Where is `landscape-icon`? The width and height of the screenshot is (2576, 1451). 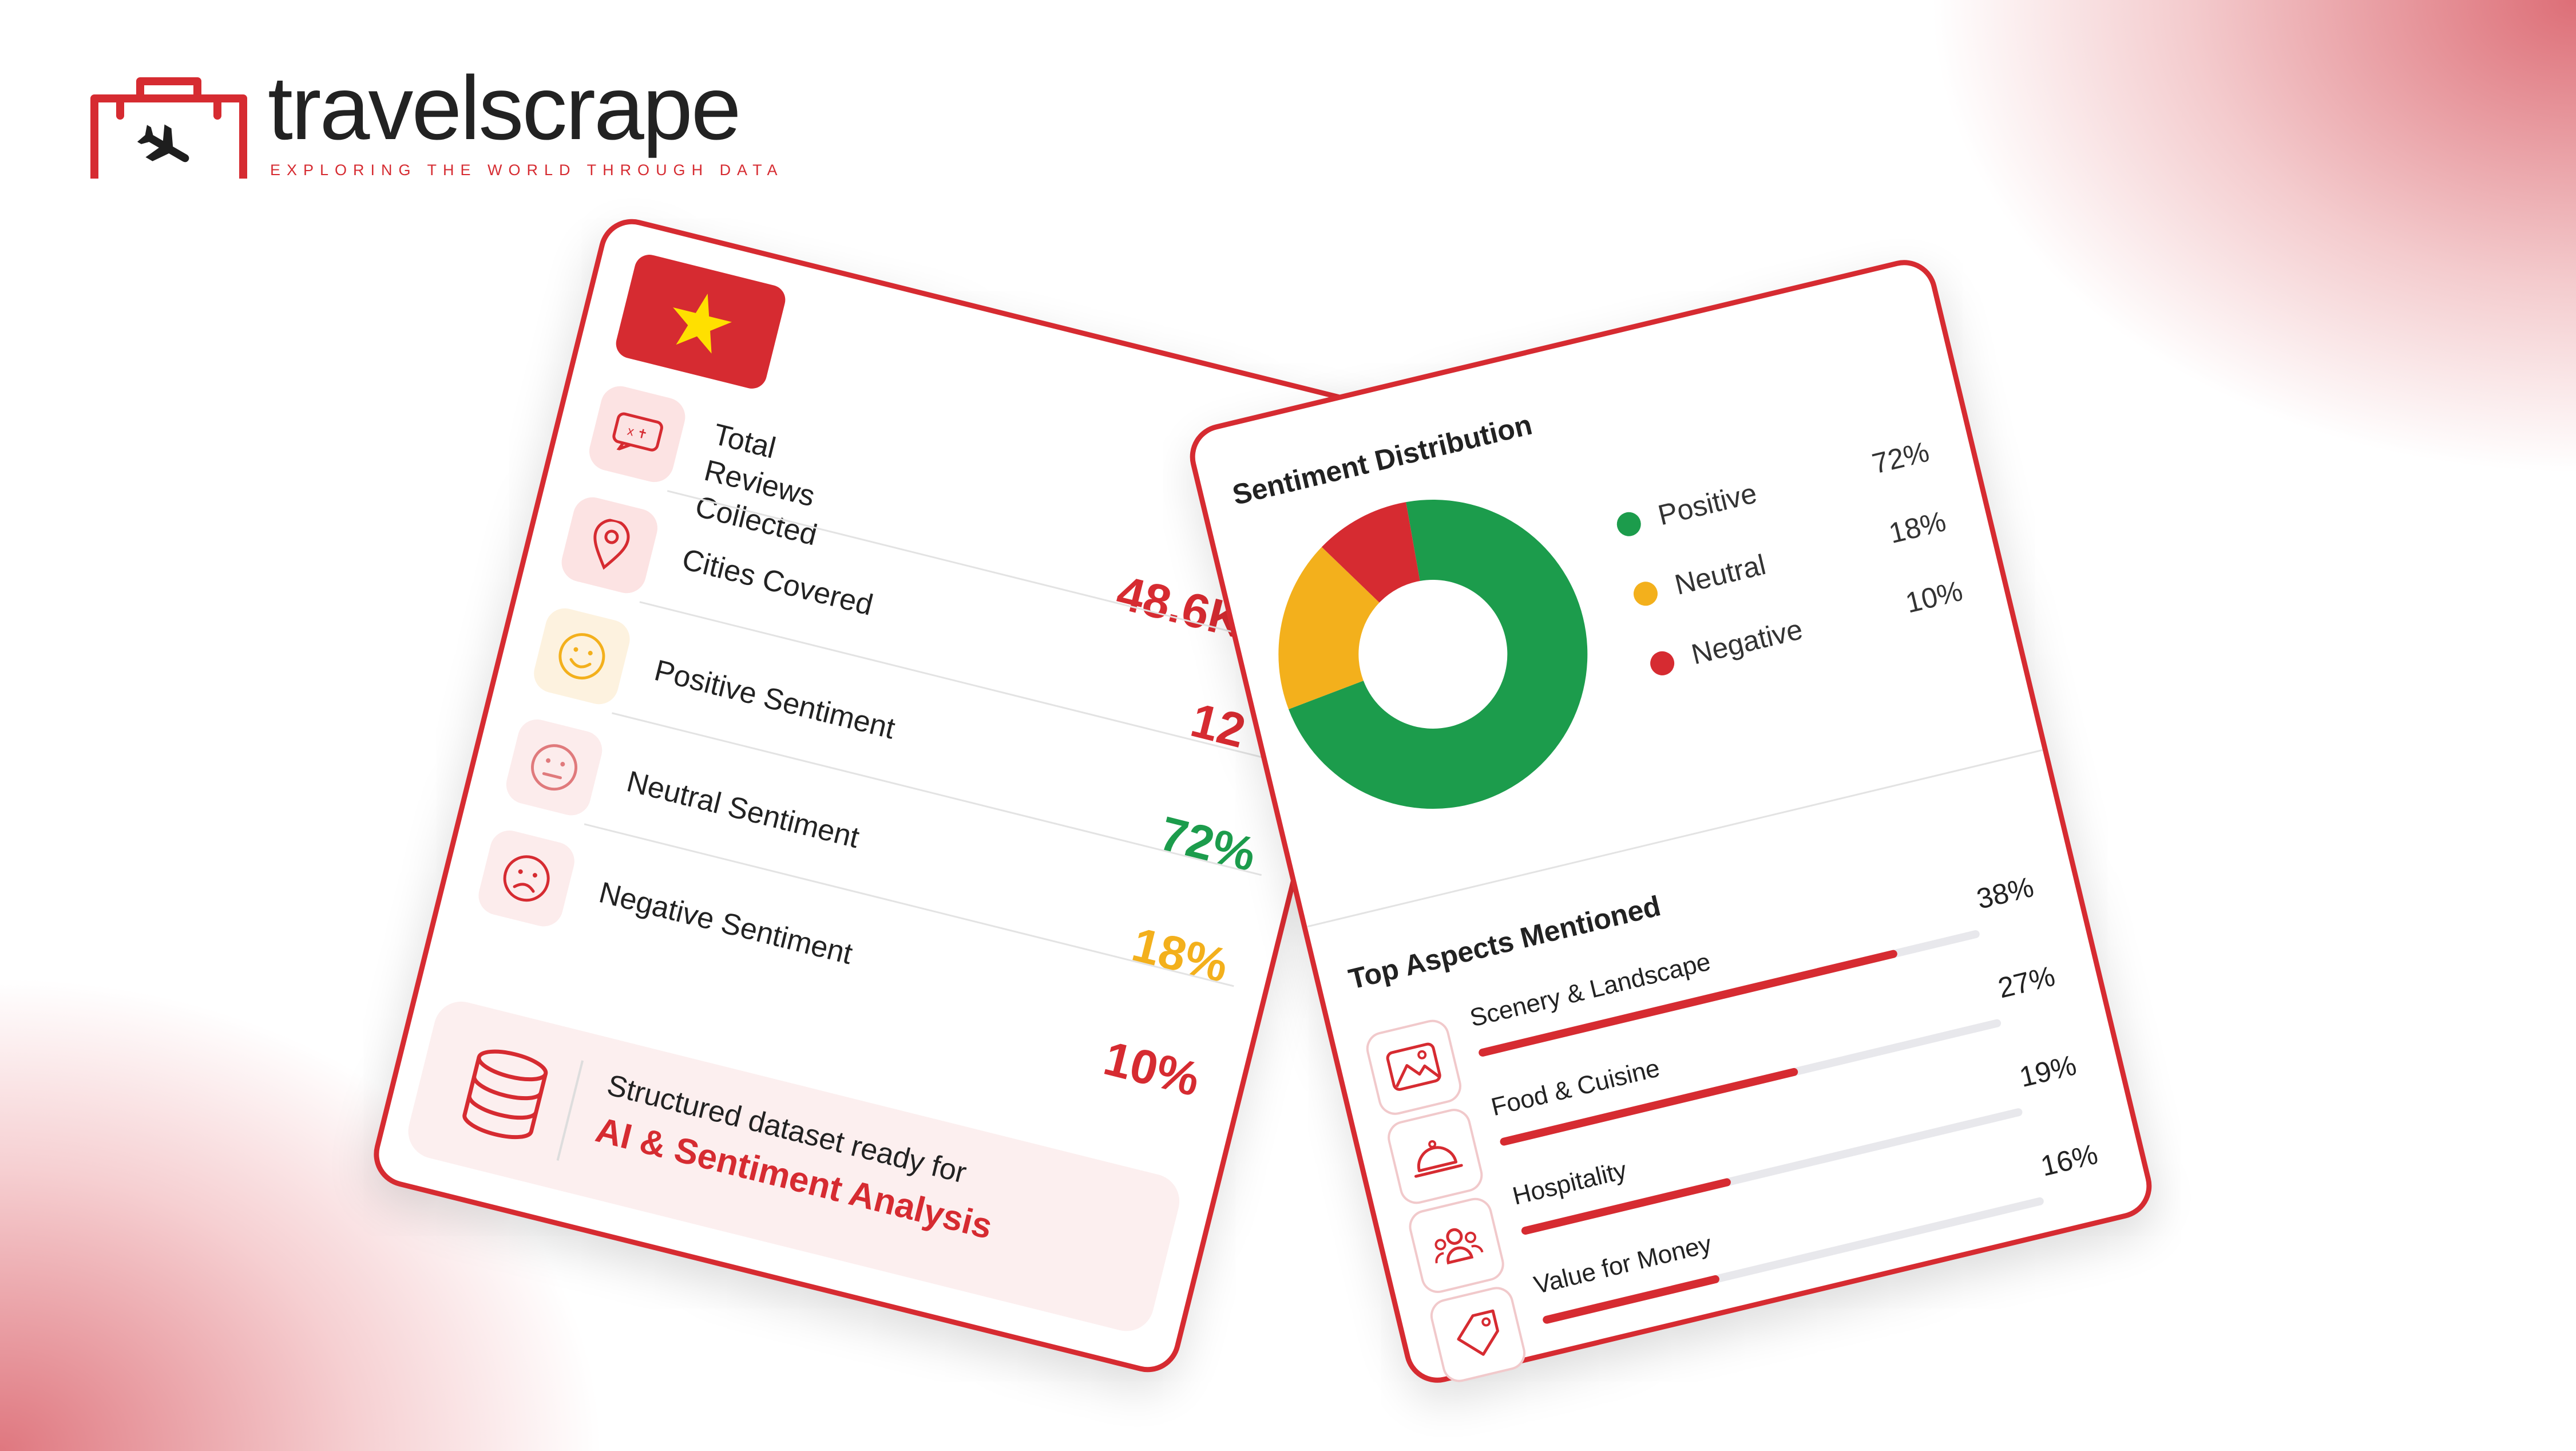 landscape-icon is located at coordinates (1413, 1067).